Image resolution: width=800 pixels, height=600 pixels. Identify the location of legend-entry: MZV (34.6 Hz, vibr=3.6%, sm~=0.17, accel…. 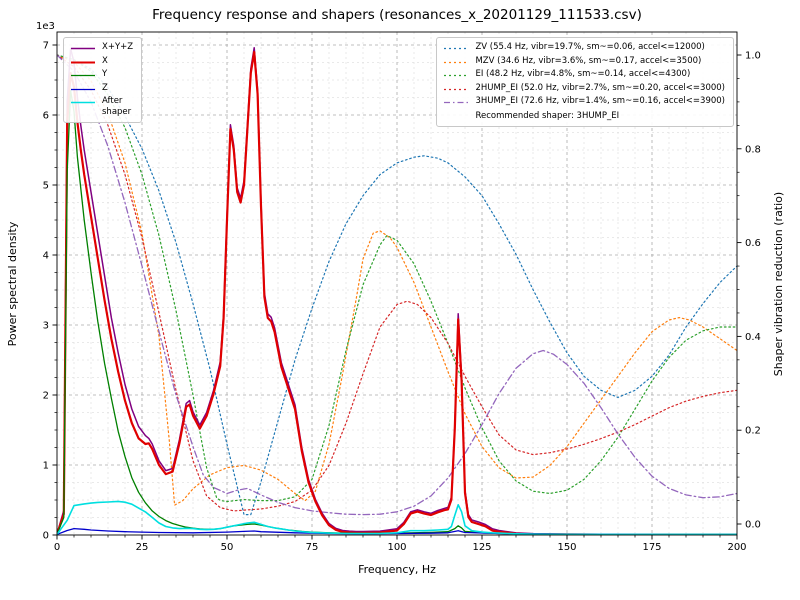
(584, 61).